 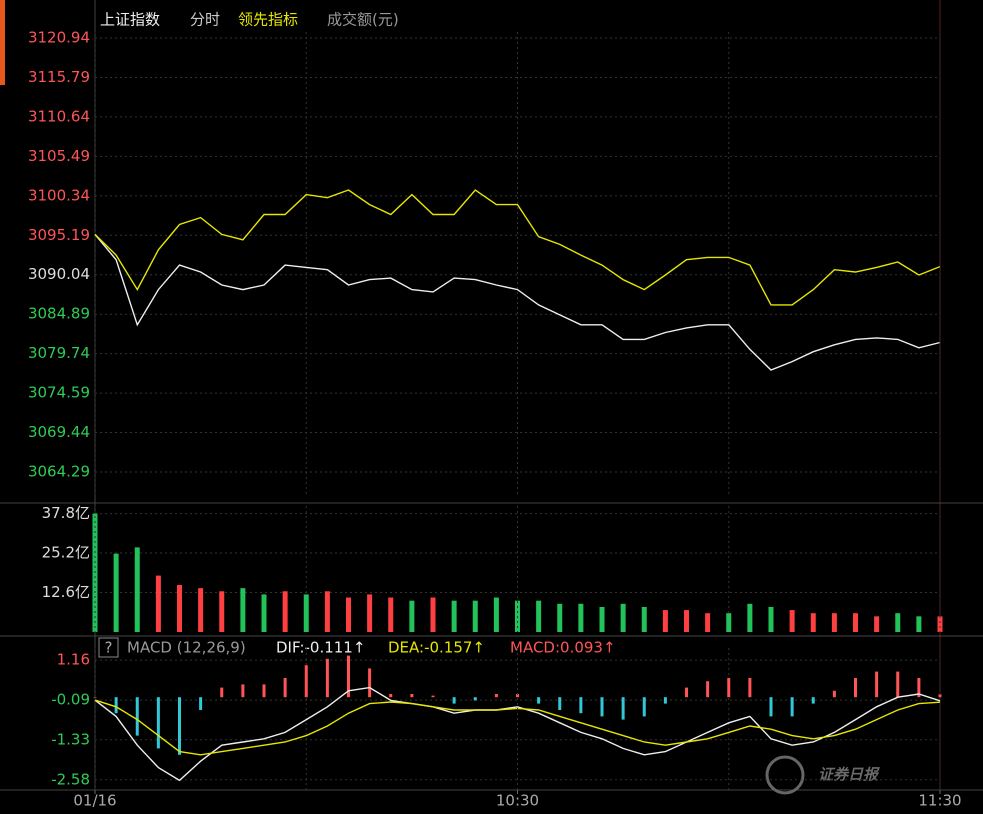 What do you see at coordinates (130, 20) in the screenshot?
I see `legend-price: 上证指数` at bounding box center [130, 20].